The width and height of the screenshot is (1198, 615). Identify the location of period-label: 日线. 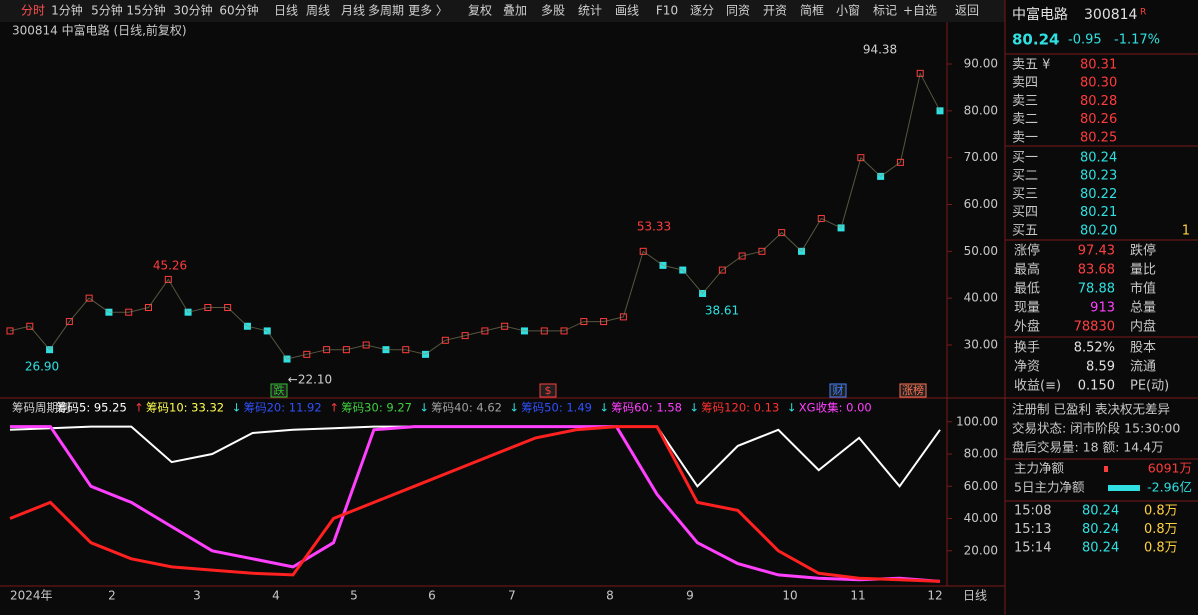
(975, 596).